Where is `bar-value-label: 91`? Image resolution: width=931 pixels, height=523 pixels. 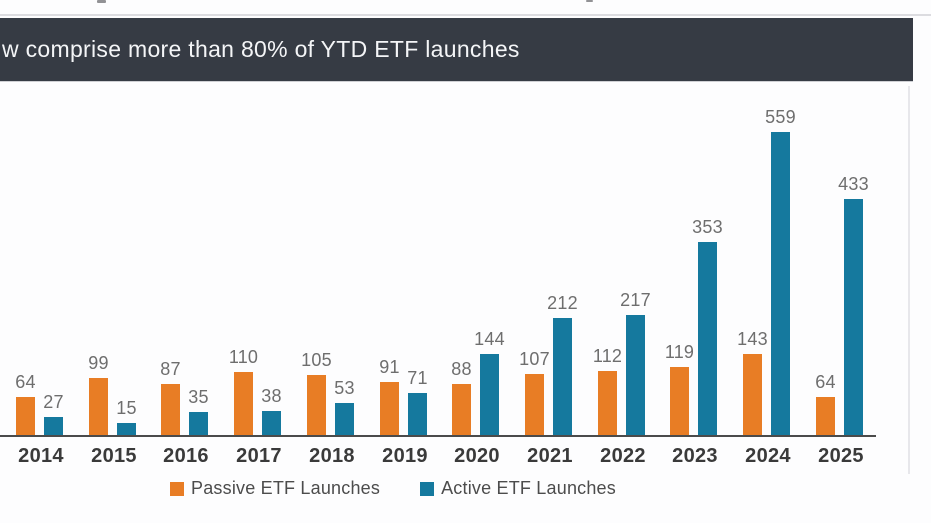 bar-value-label: 91 is located at coordinates (389, 367).